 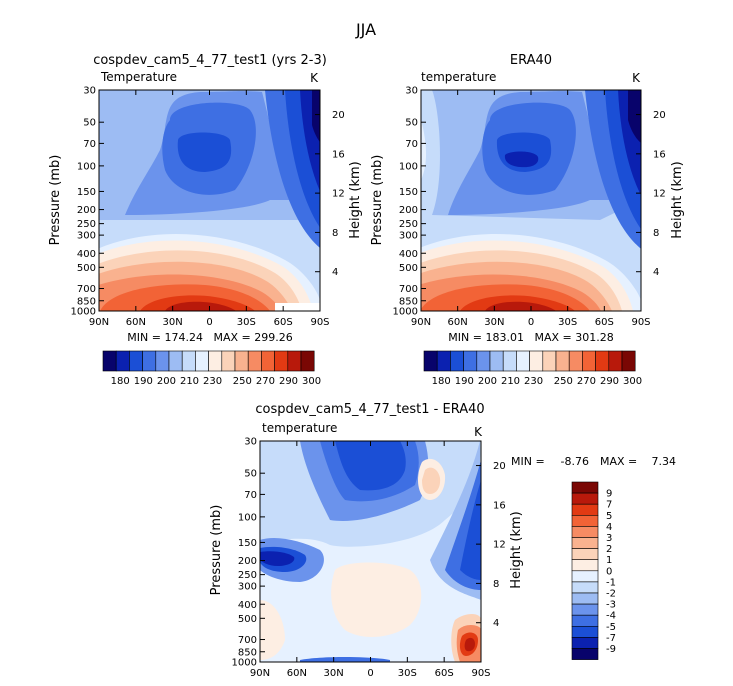 What do you see at coordinates (611, 638) in the screenshot?
I see `colorbar-label: -7` at bounding box center [611, 638].